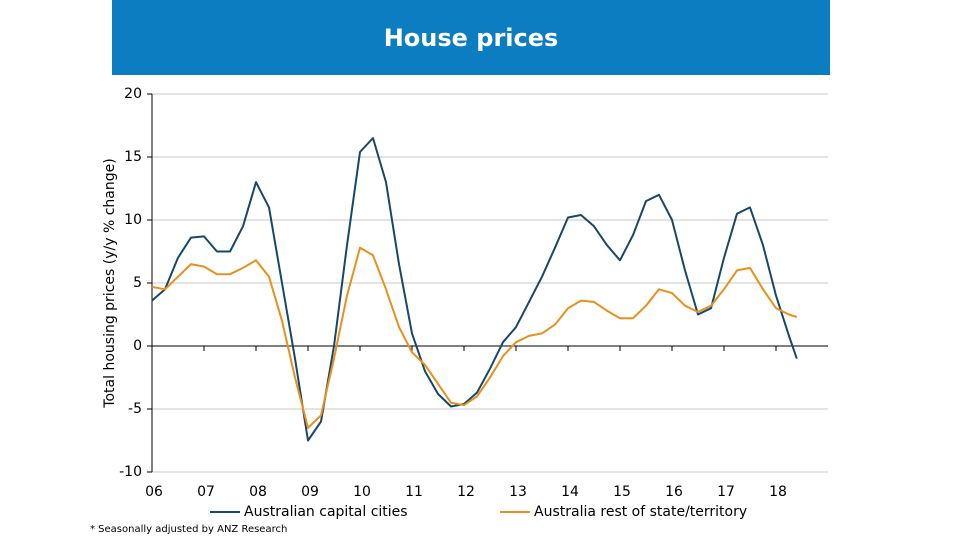  What do you see at coordinates (154, 492) in the screenshot?
I see `x-tick-label: 06` at bounding box center [154, 492].